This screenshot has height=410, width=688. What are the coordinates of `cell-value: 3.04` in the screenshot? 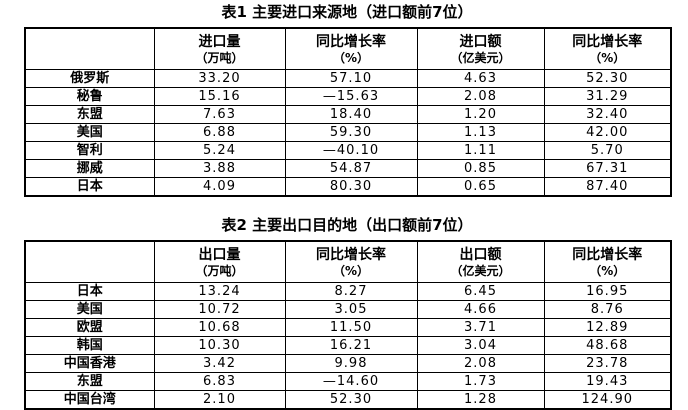 It's located at (480, 345).